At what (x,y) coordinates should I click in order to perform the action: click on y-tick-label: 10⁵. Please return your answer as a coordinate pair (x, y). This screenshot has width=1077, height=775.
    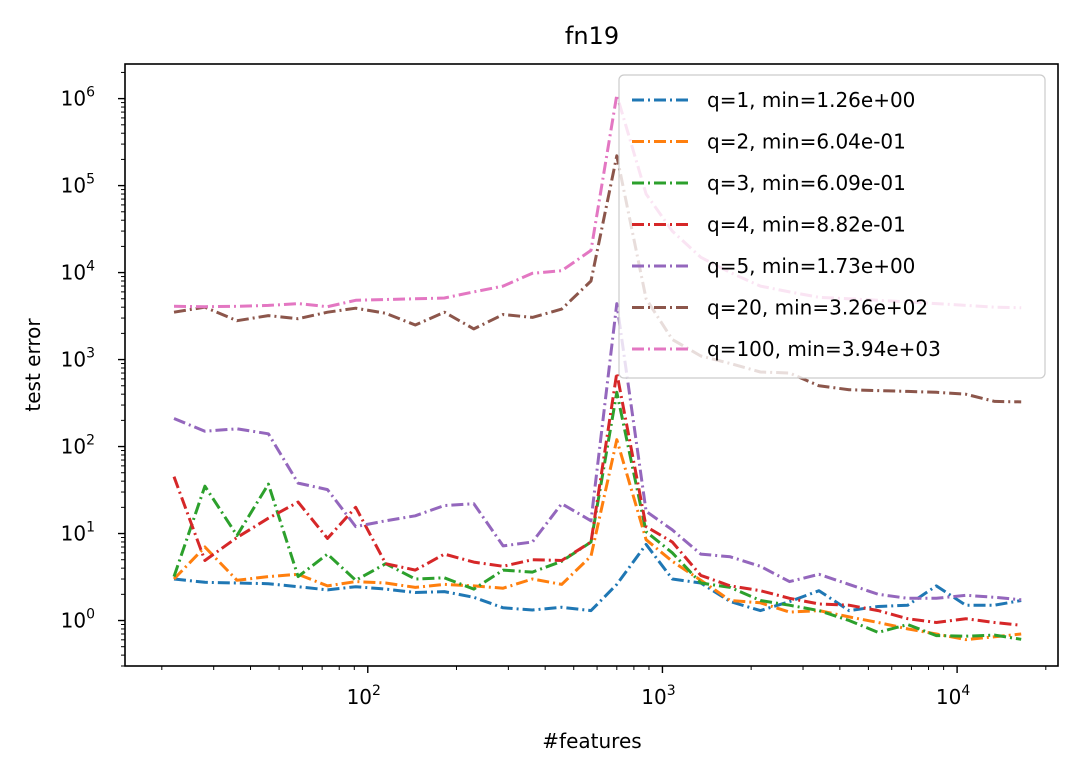
    Looking at the image, I should click on (78, 185).